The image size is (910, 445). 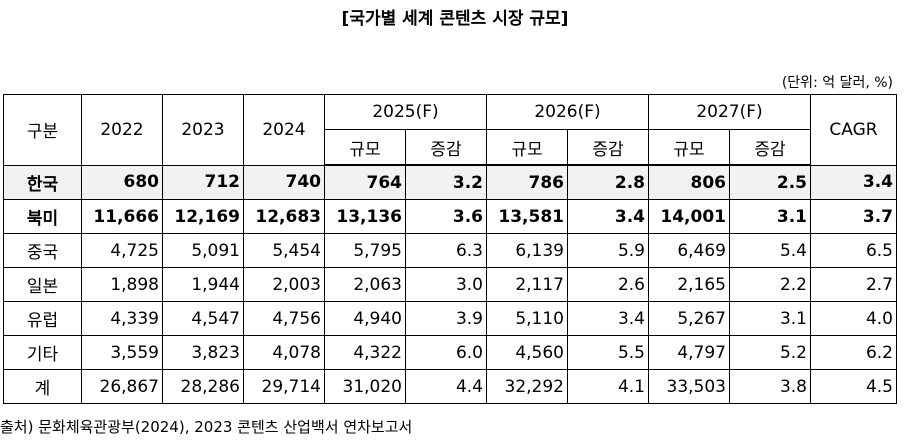 What do you see at coordinates (122, 250) in the screenshot?
I see `value-2022-cell: 4,725` at bounding box center [122, 250].